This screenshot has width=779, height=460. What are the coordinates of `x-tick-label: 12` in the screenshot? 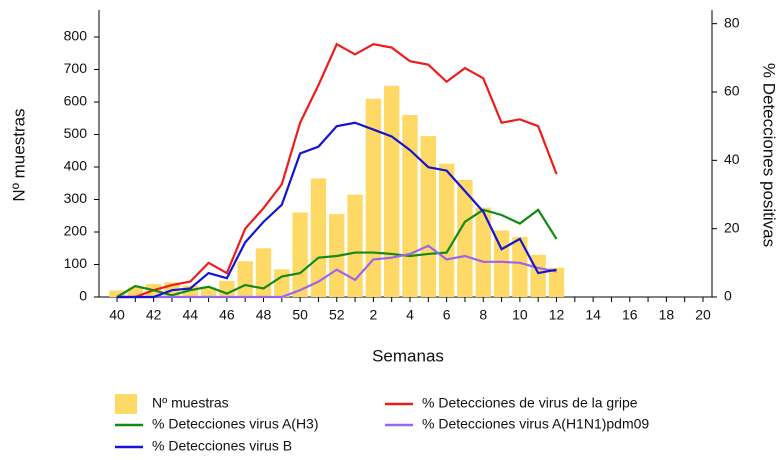 It's located at (557, 315).